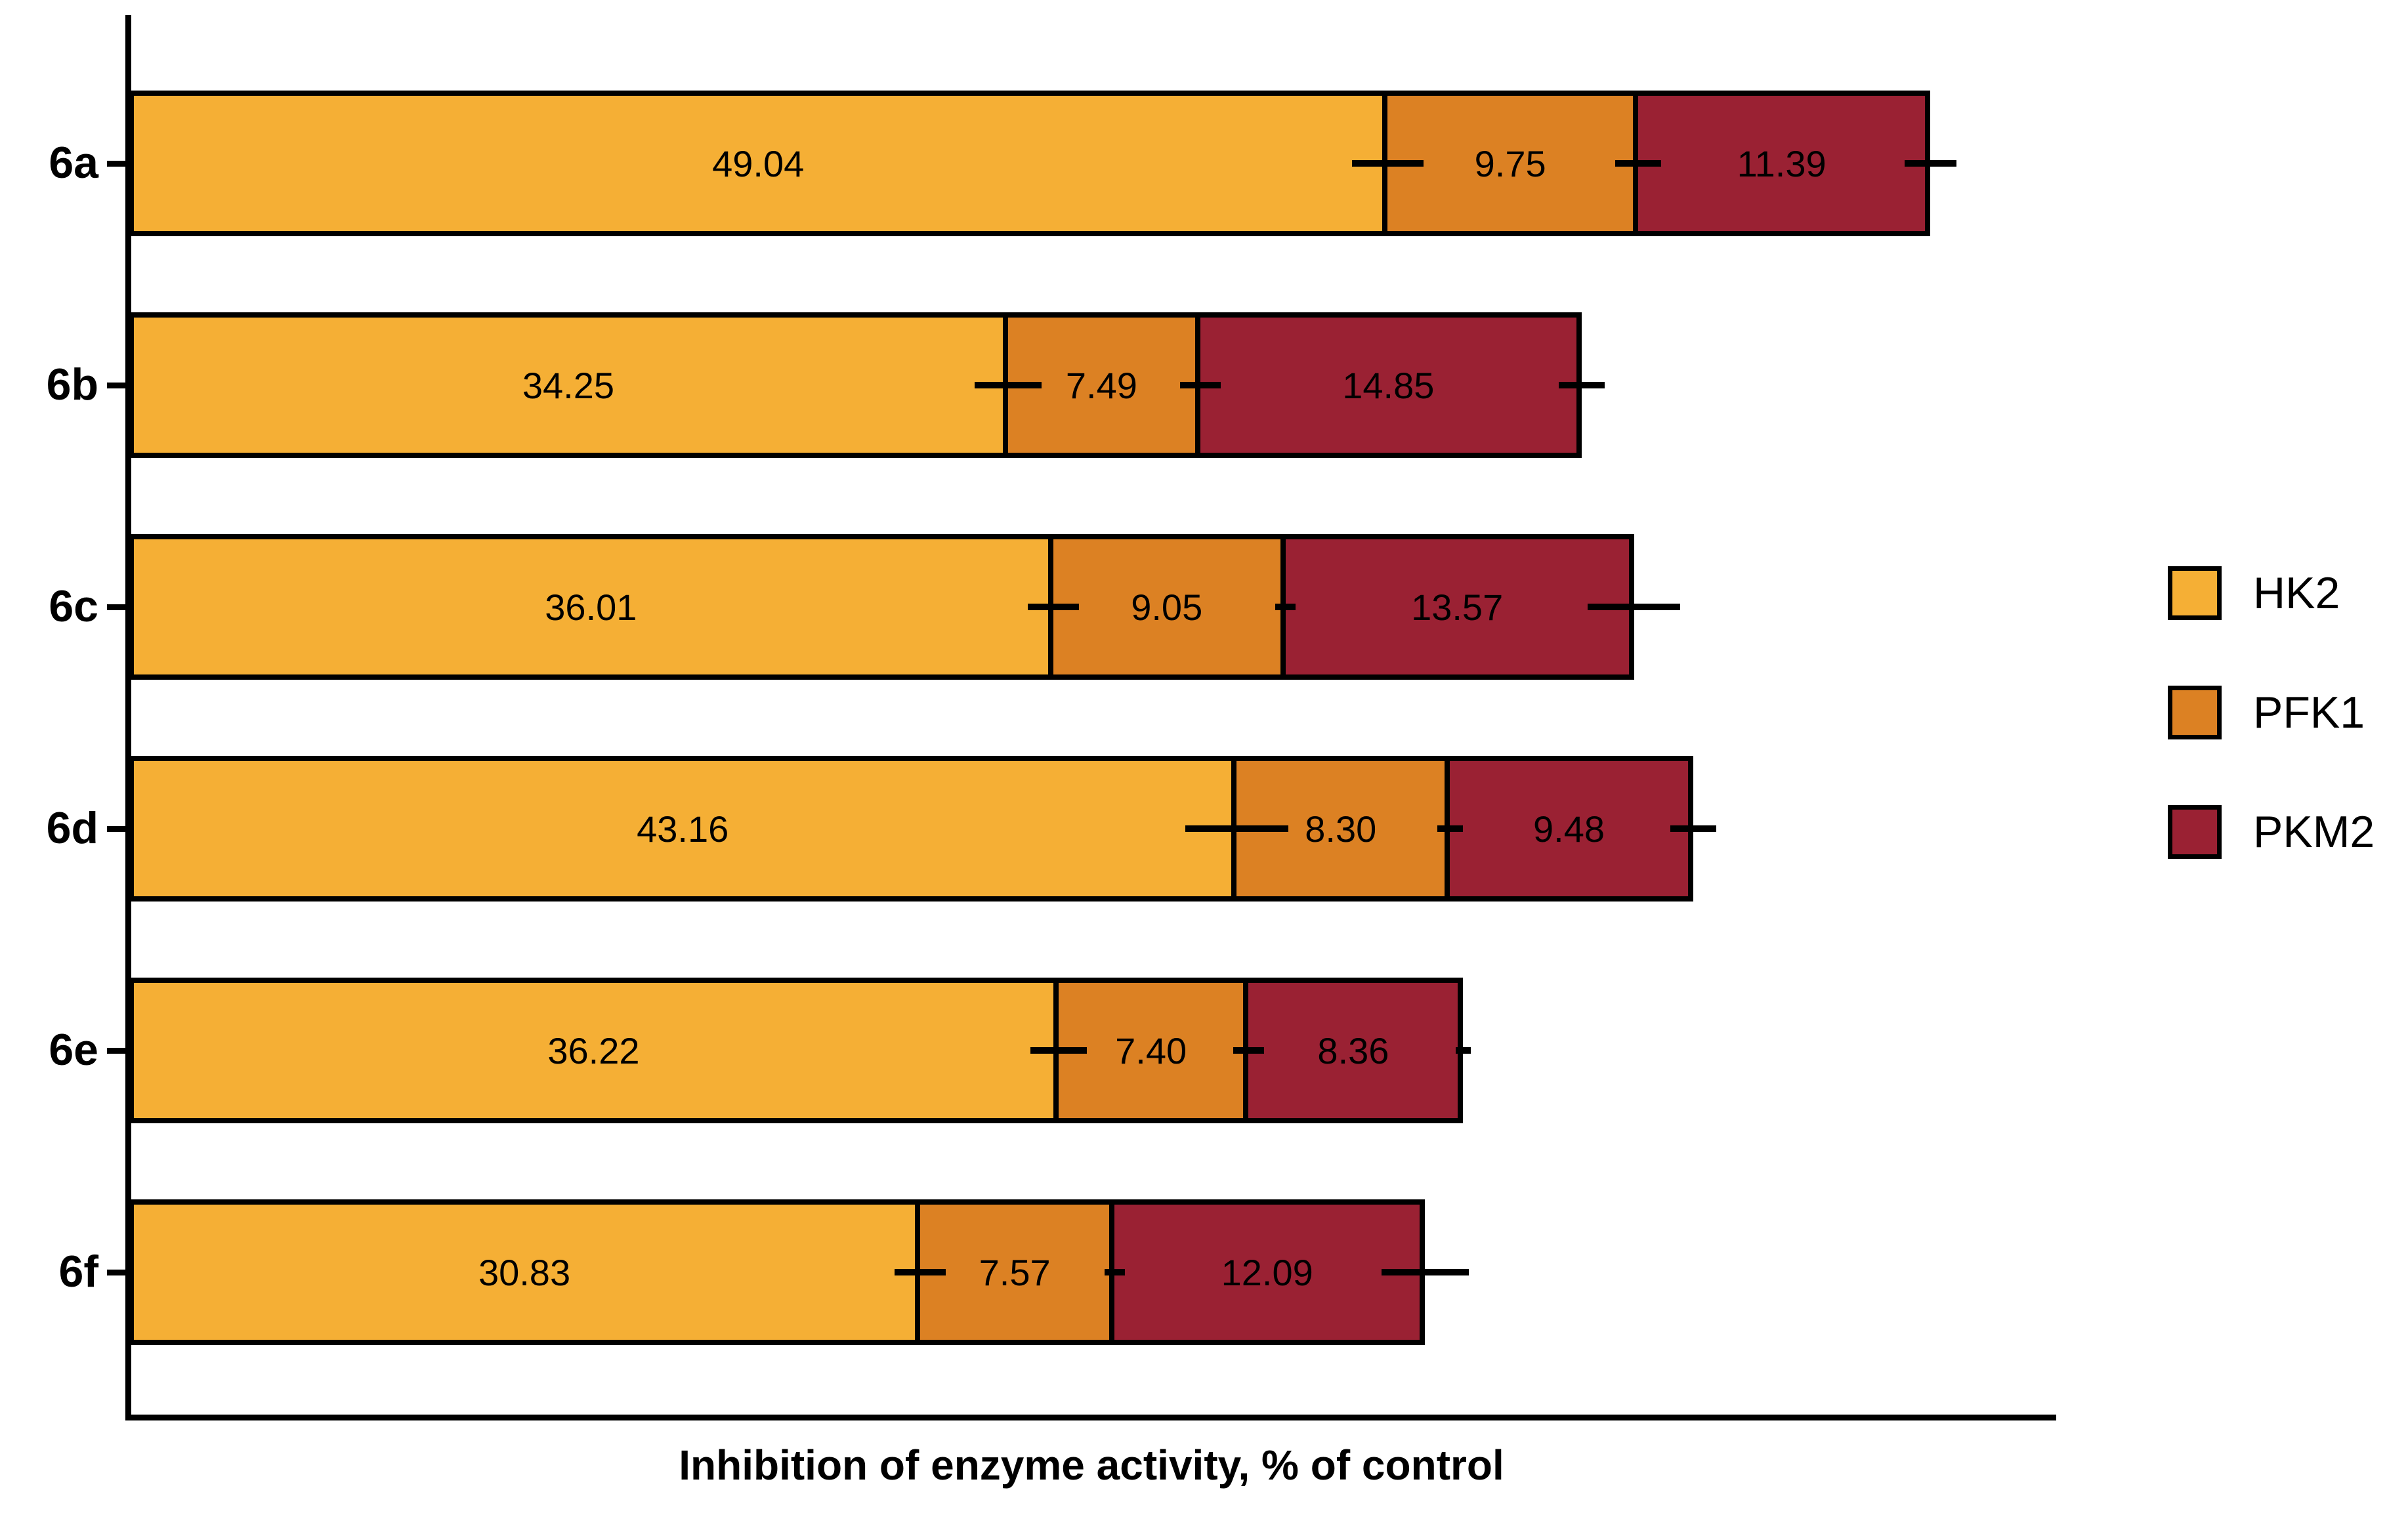 The height and width of the screenshot is (1513, 2408). What do you see at coordinates (118, 164) in the screenshot?
I see `y-tick-6a` at bounding box center [118, 164].